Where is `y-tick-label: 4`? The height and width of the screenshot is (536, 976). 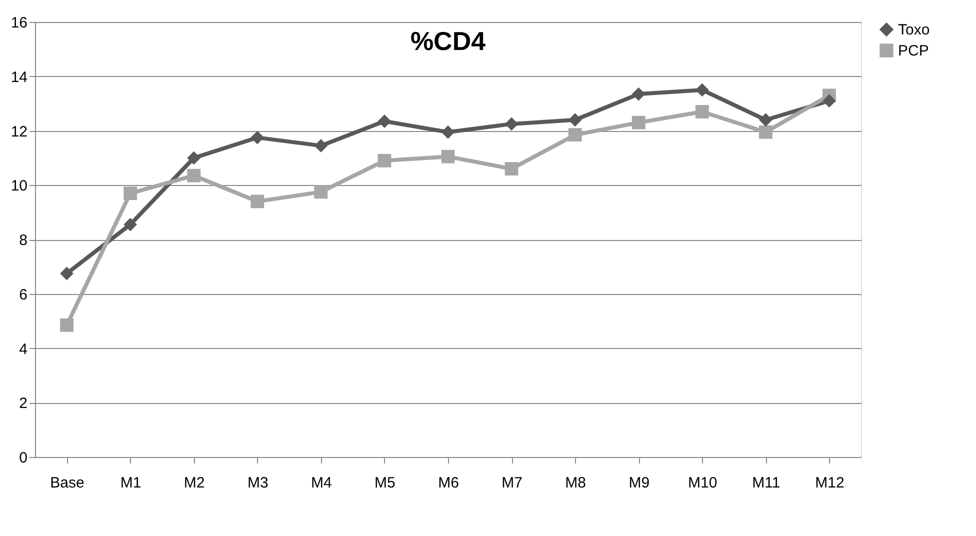 y-tick-label: 4 is located at coordinates (23, 349).